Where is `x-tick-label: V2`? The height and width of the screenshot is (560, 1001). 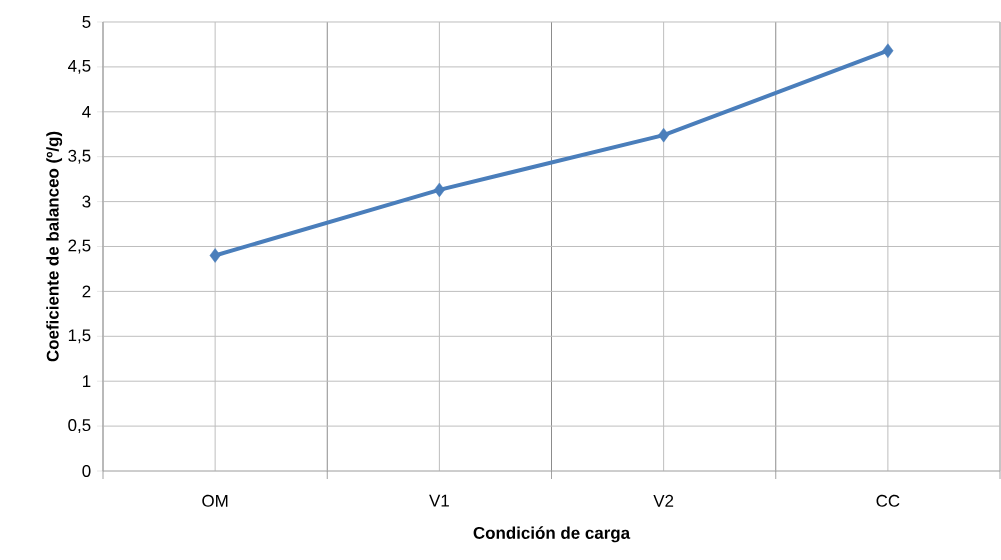
x-tick-label: V2 is located at coordinates (663, 500).